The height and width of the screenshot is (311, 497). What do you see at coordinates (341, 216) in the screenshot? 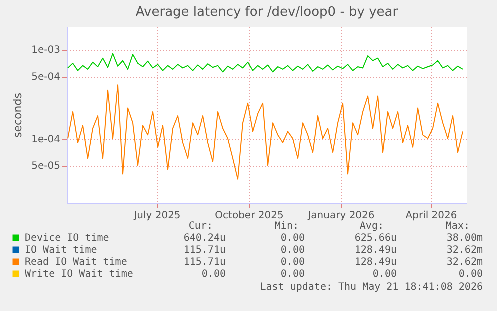
I see `x-tick-label: January 2026` at bounding box center [341, 216].